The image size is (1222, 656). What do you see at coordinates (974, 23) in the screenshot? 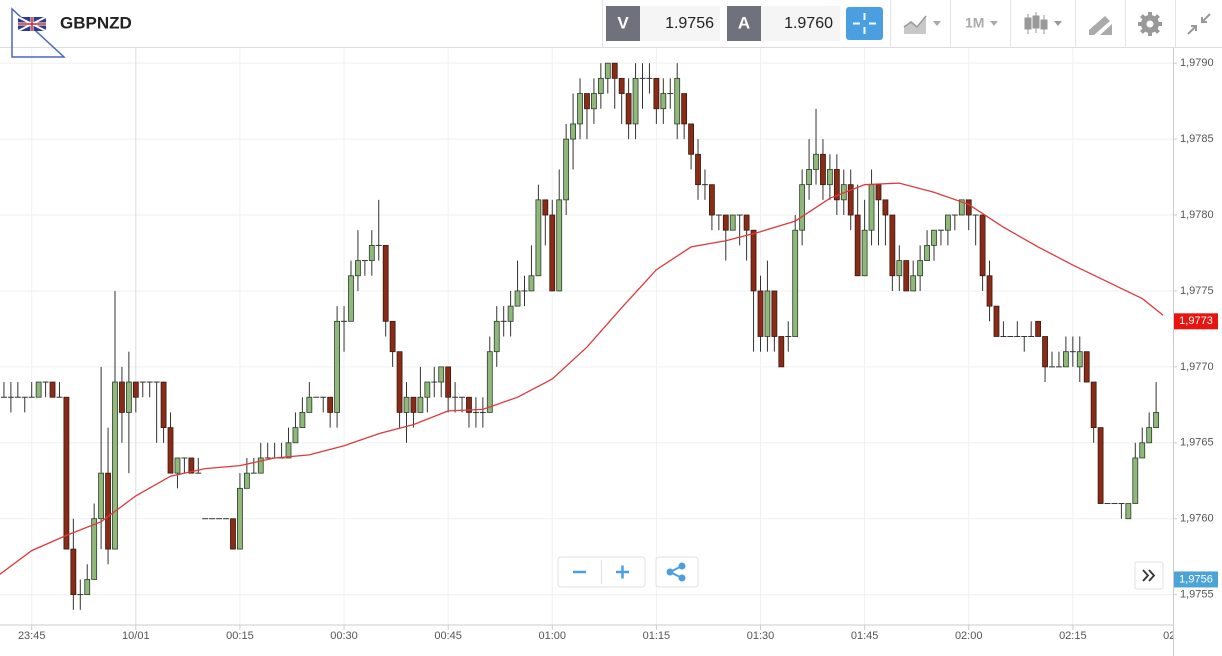
I see `timeframe-button: 1M` at bounding box center [974, 23].